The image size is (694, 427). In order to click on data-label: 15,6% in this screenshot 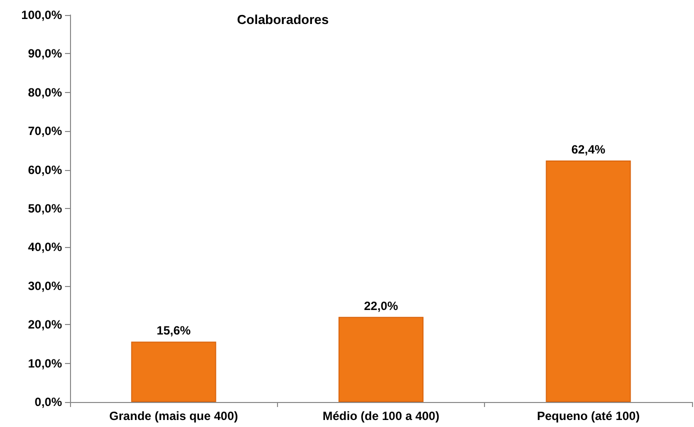, I will do `click(174, 331)`.